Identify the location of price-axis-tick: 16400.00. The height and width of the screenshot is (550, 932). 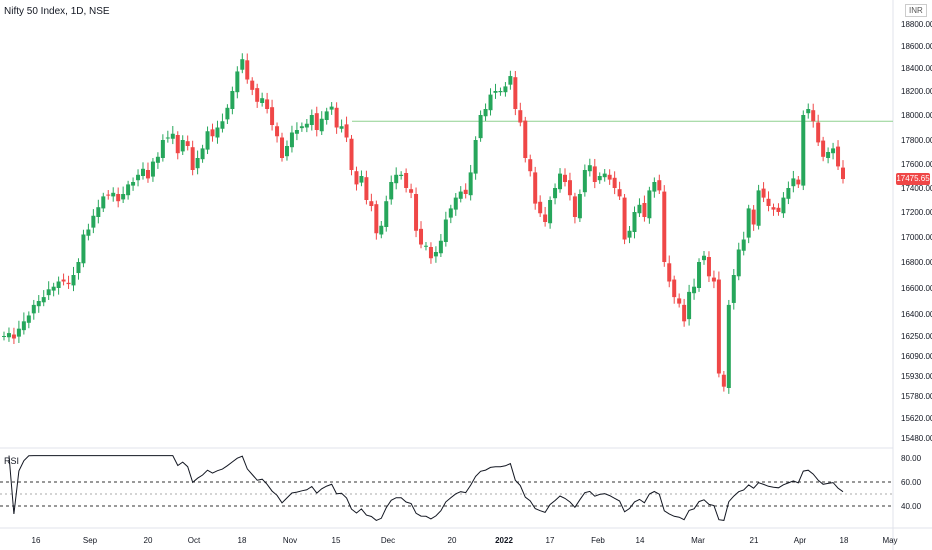
(916, 314).